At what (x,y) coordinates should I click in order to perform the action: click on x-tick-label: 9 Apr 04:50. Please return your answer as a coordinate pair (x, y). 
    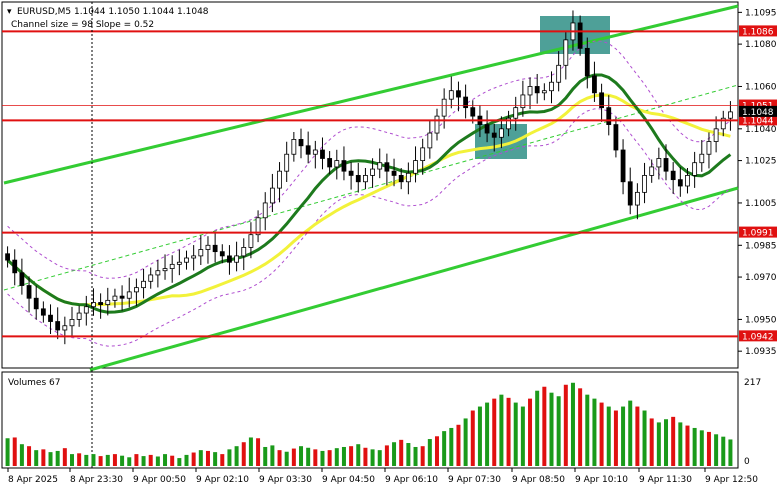
    Looking at the image, I should click on (348, 480).